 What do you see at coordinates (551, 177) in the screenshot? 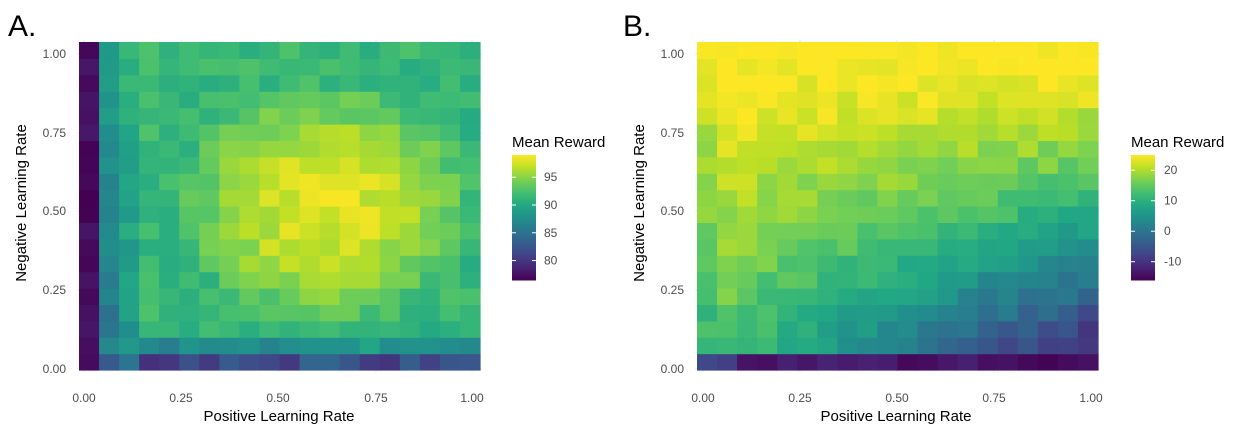
I see `legend-tick-label: 95` at bounding box center [551, 177].